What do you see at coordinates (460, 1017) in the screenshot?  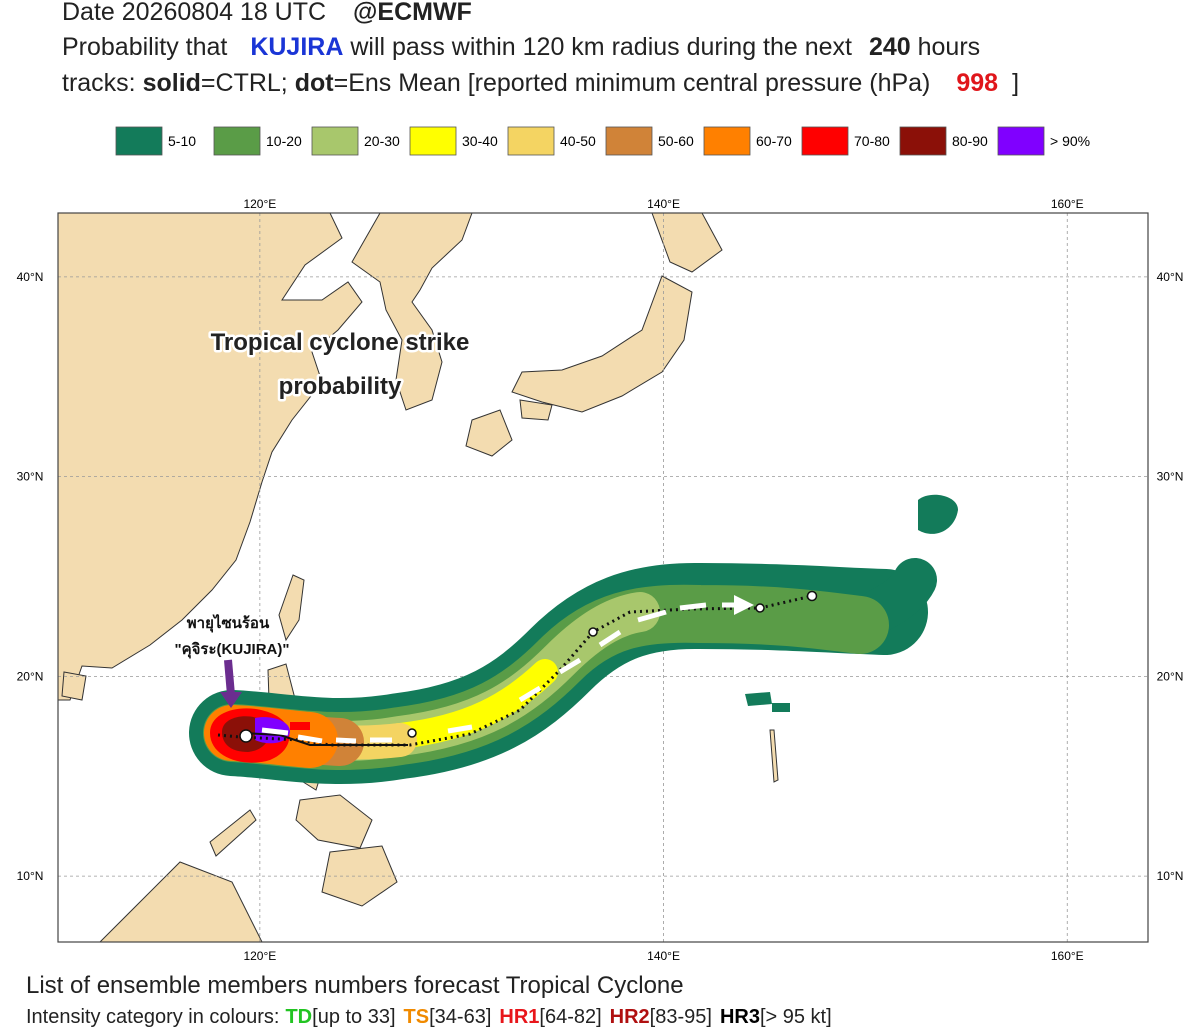 I see `category-range: [34-63]` at bounding box center [460, 1017].